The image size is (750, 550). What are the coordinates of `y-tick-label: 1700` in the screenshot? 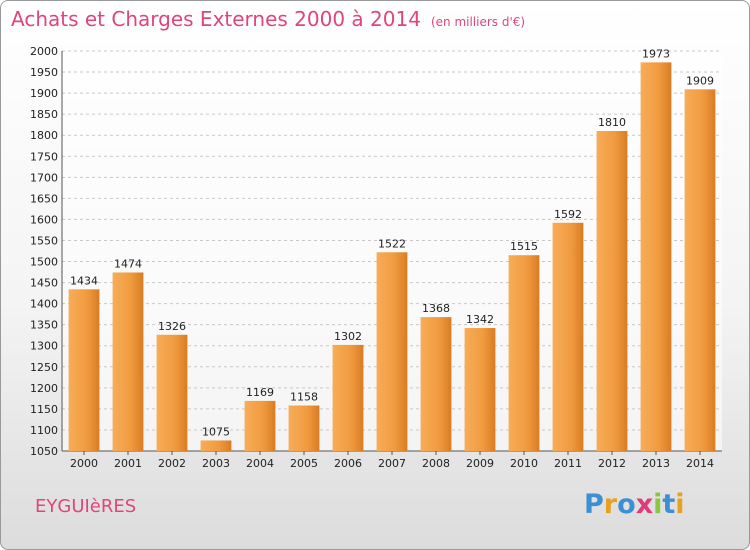 It's located at (44, 177).